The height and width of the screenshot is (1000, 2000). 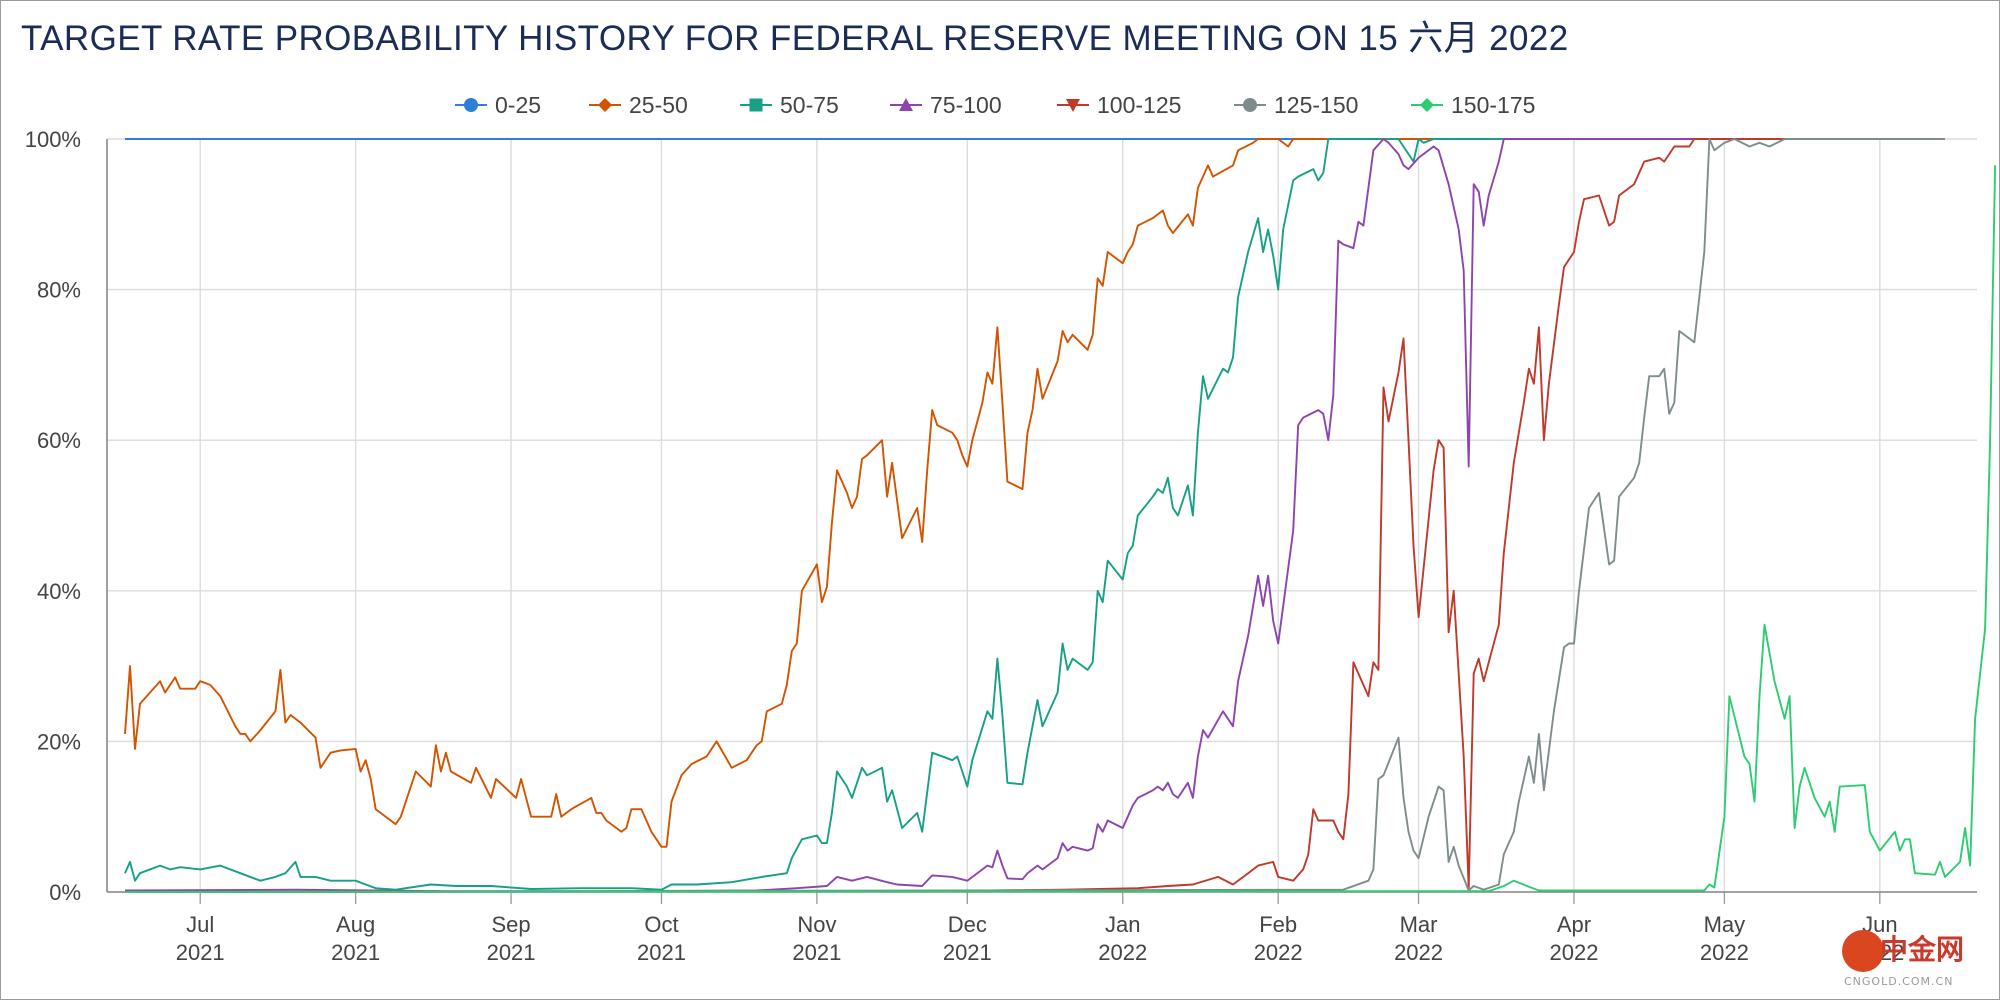 I want to click on legend-label: 150-175, so click(x=1493, y=104).